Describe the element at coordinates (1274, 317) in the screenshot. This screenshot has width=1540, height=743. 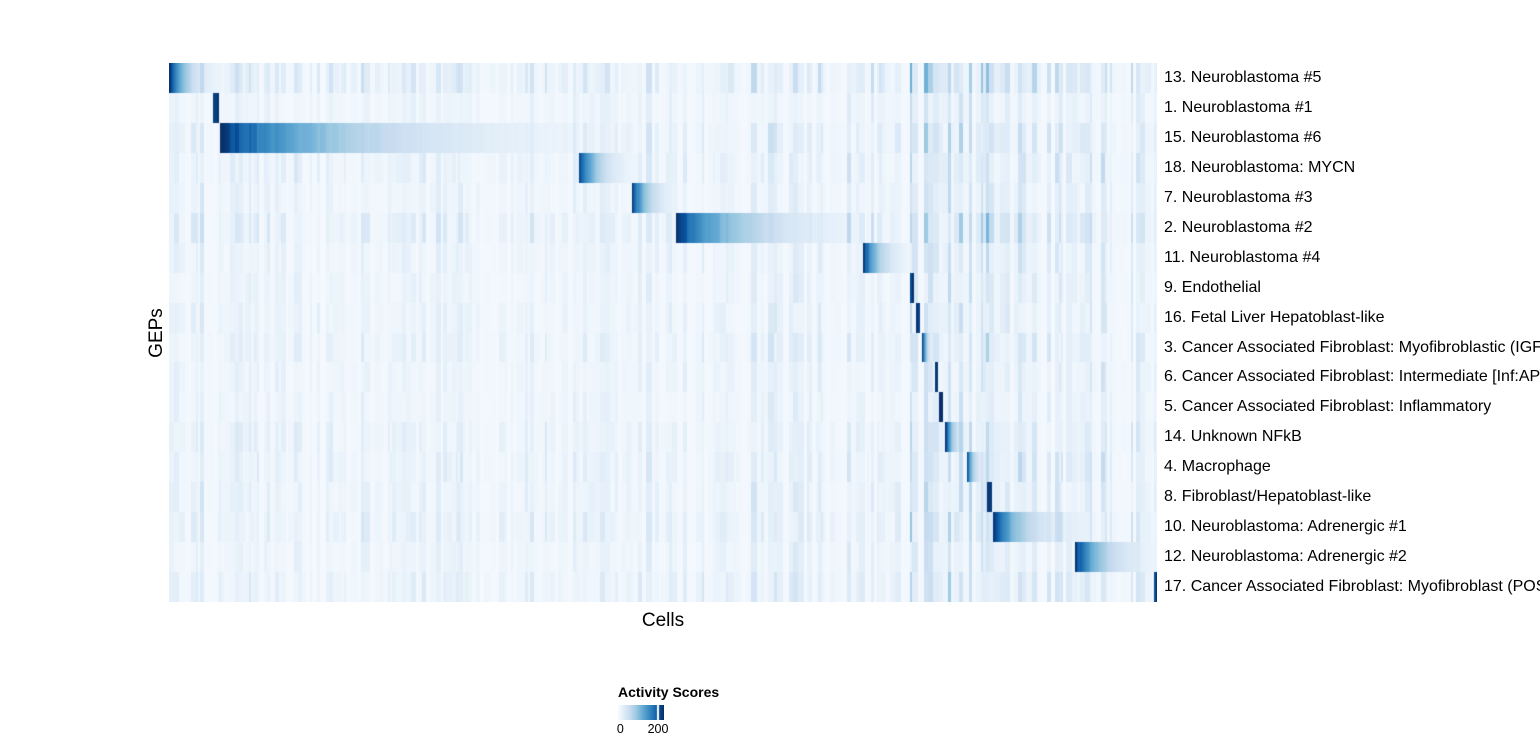
I see `row-label: 16. Fetal Liver Hepatoblast-like` at that location.